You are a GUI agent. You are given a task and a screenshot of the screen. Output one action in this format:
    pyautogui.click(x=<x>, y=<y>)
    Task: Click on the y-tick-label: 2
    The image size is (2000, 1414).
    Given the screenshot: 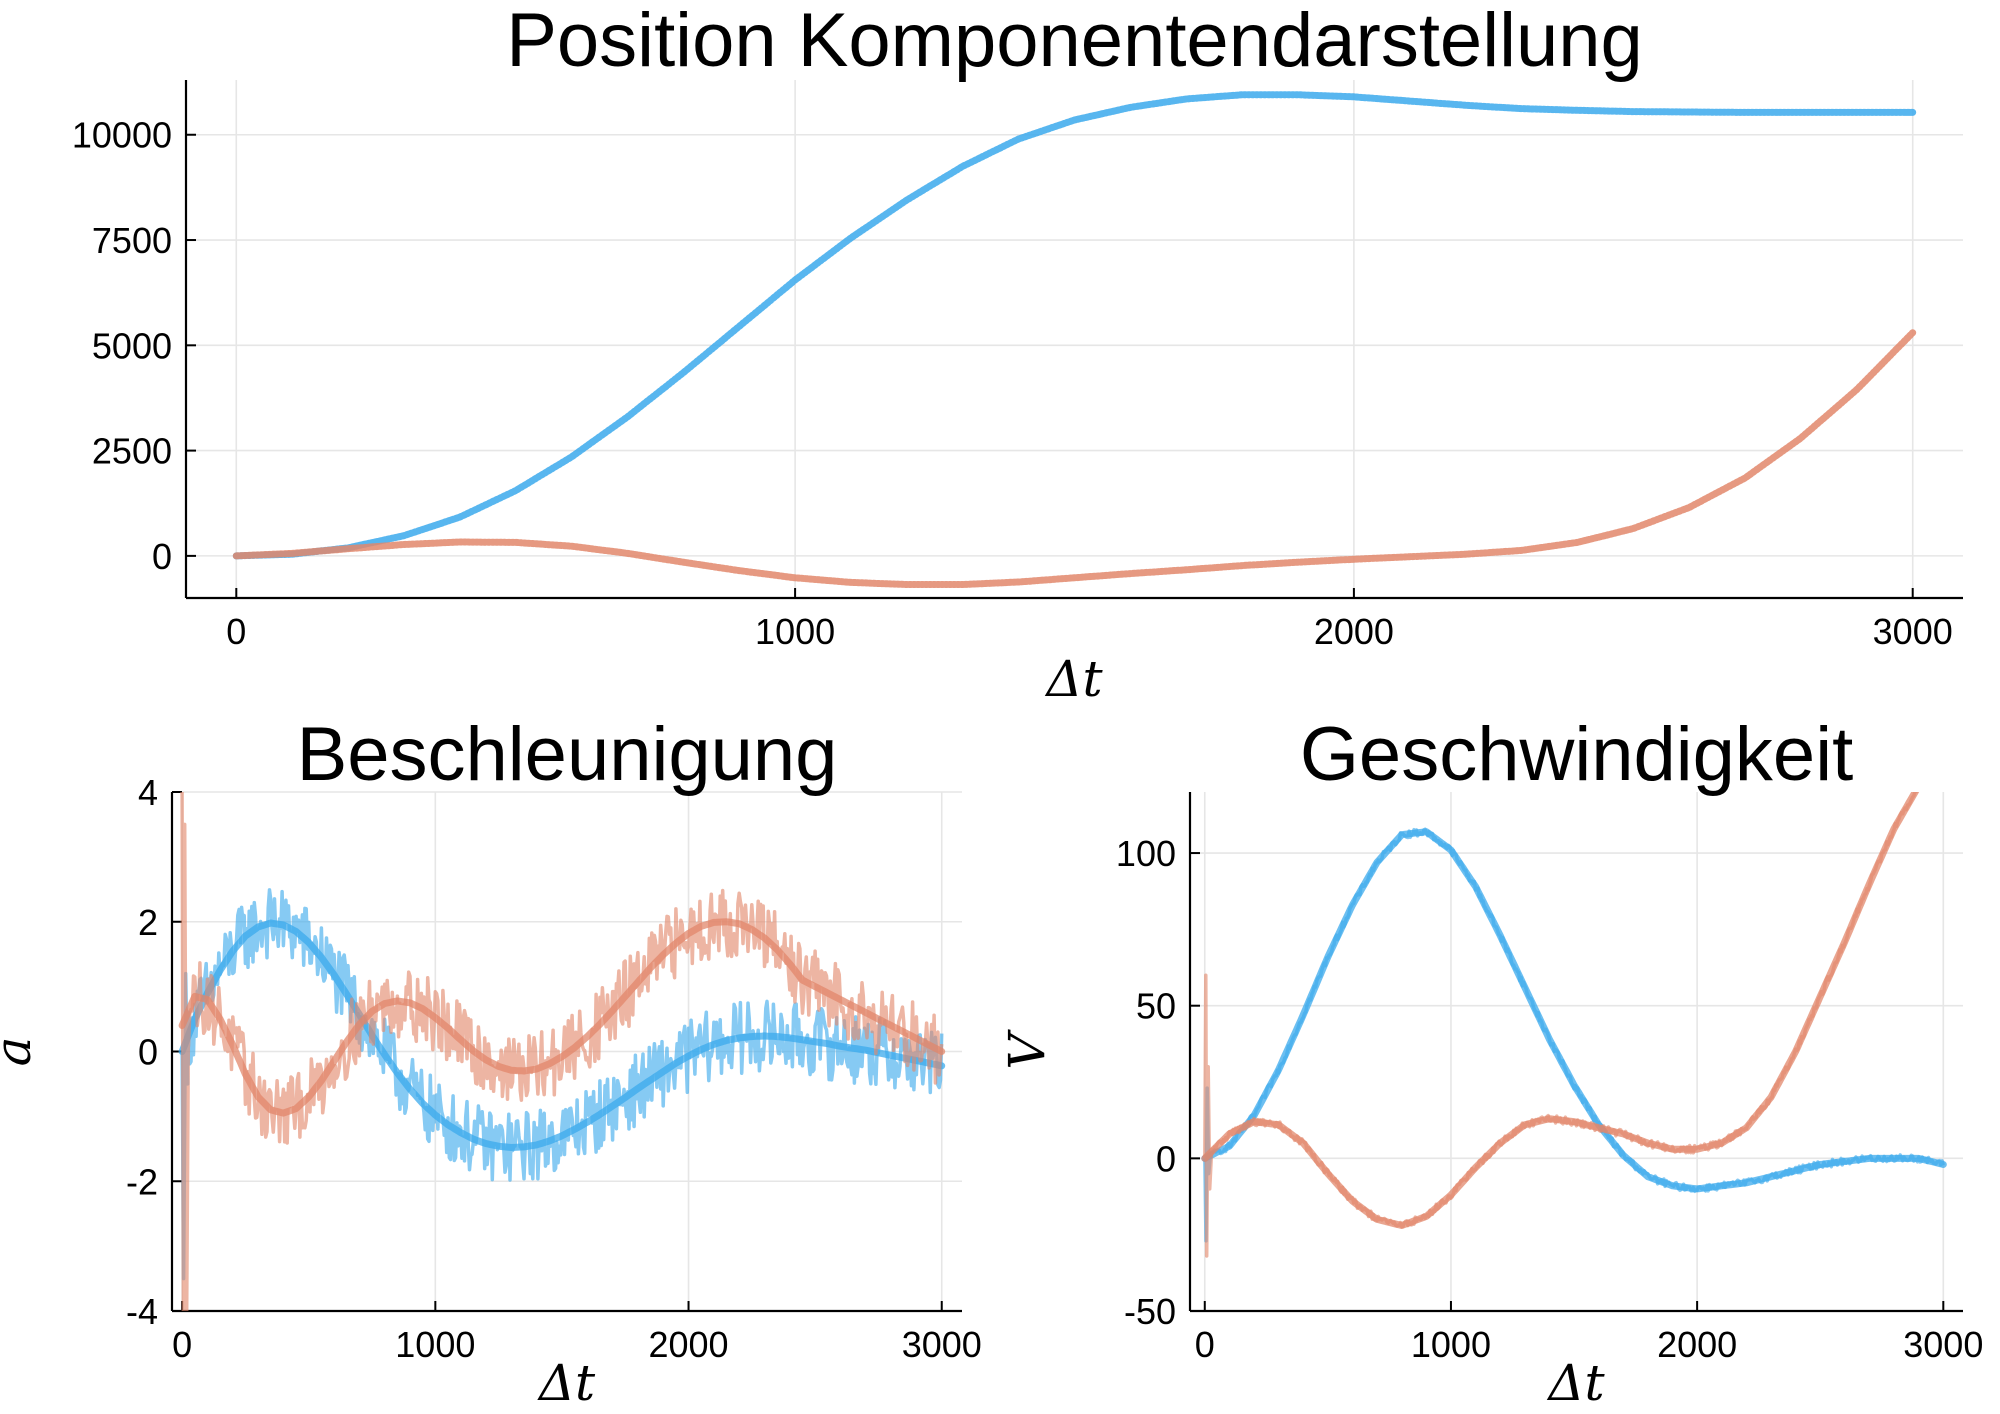 What is the action you would take?
    pyautogui.click(x=148, y=922)
    